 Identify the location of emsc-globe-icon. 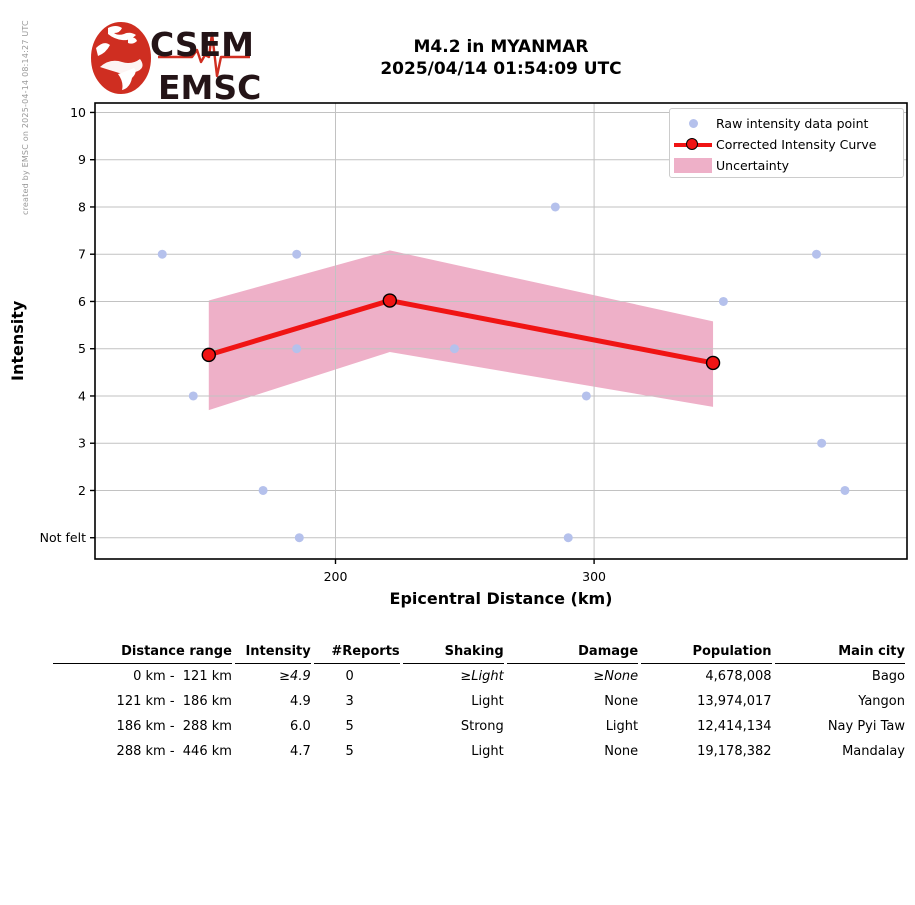
(170, 58).